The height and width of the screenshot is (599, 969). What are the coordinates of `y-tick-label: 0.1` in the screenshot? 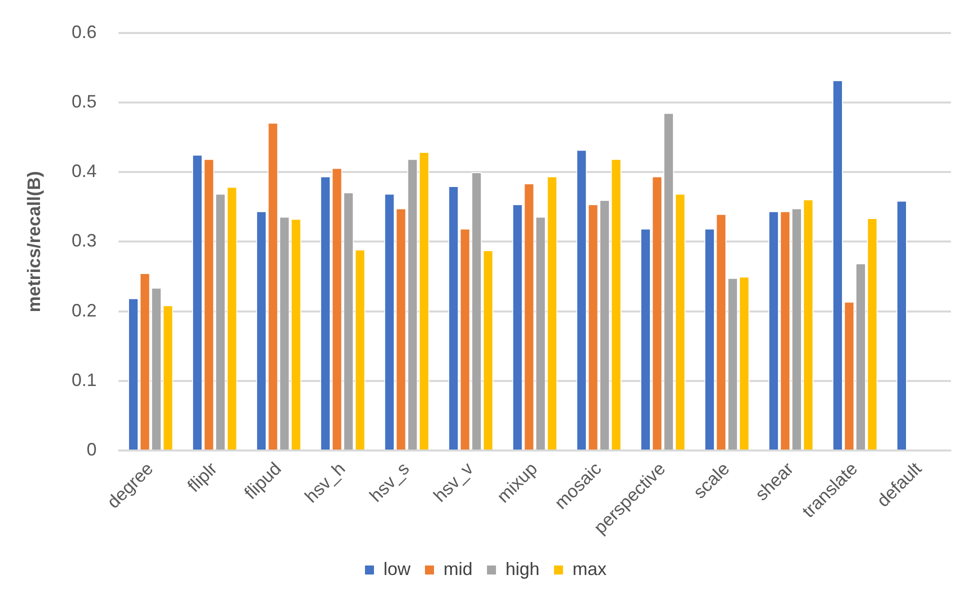 It's located at (84, 380).